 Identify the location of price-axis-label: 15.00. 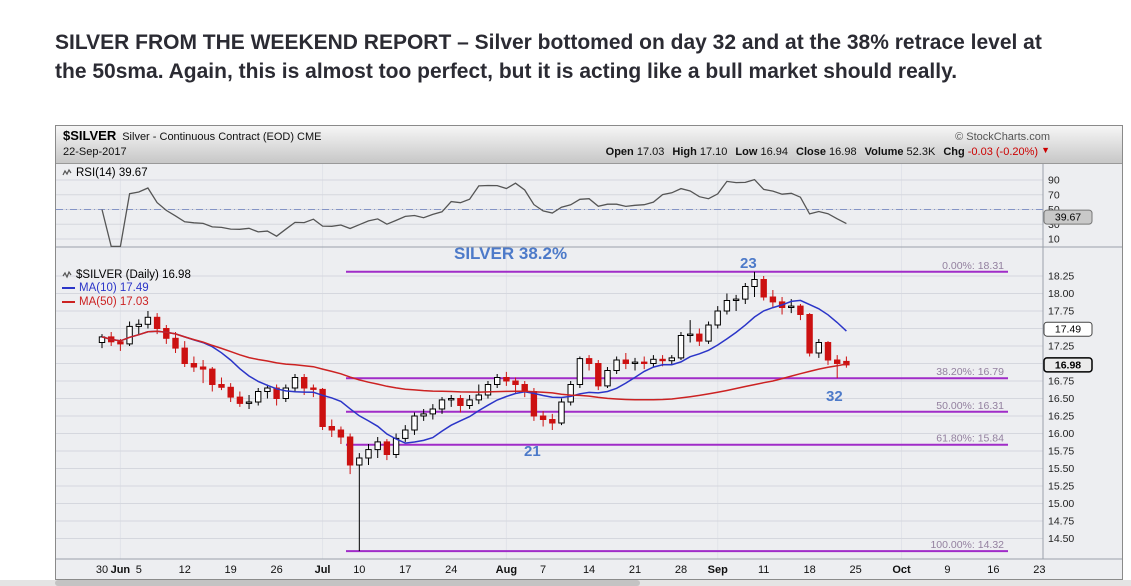
(1061, 504).